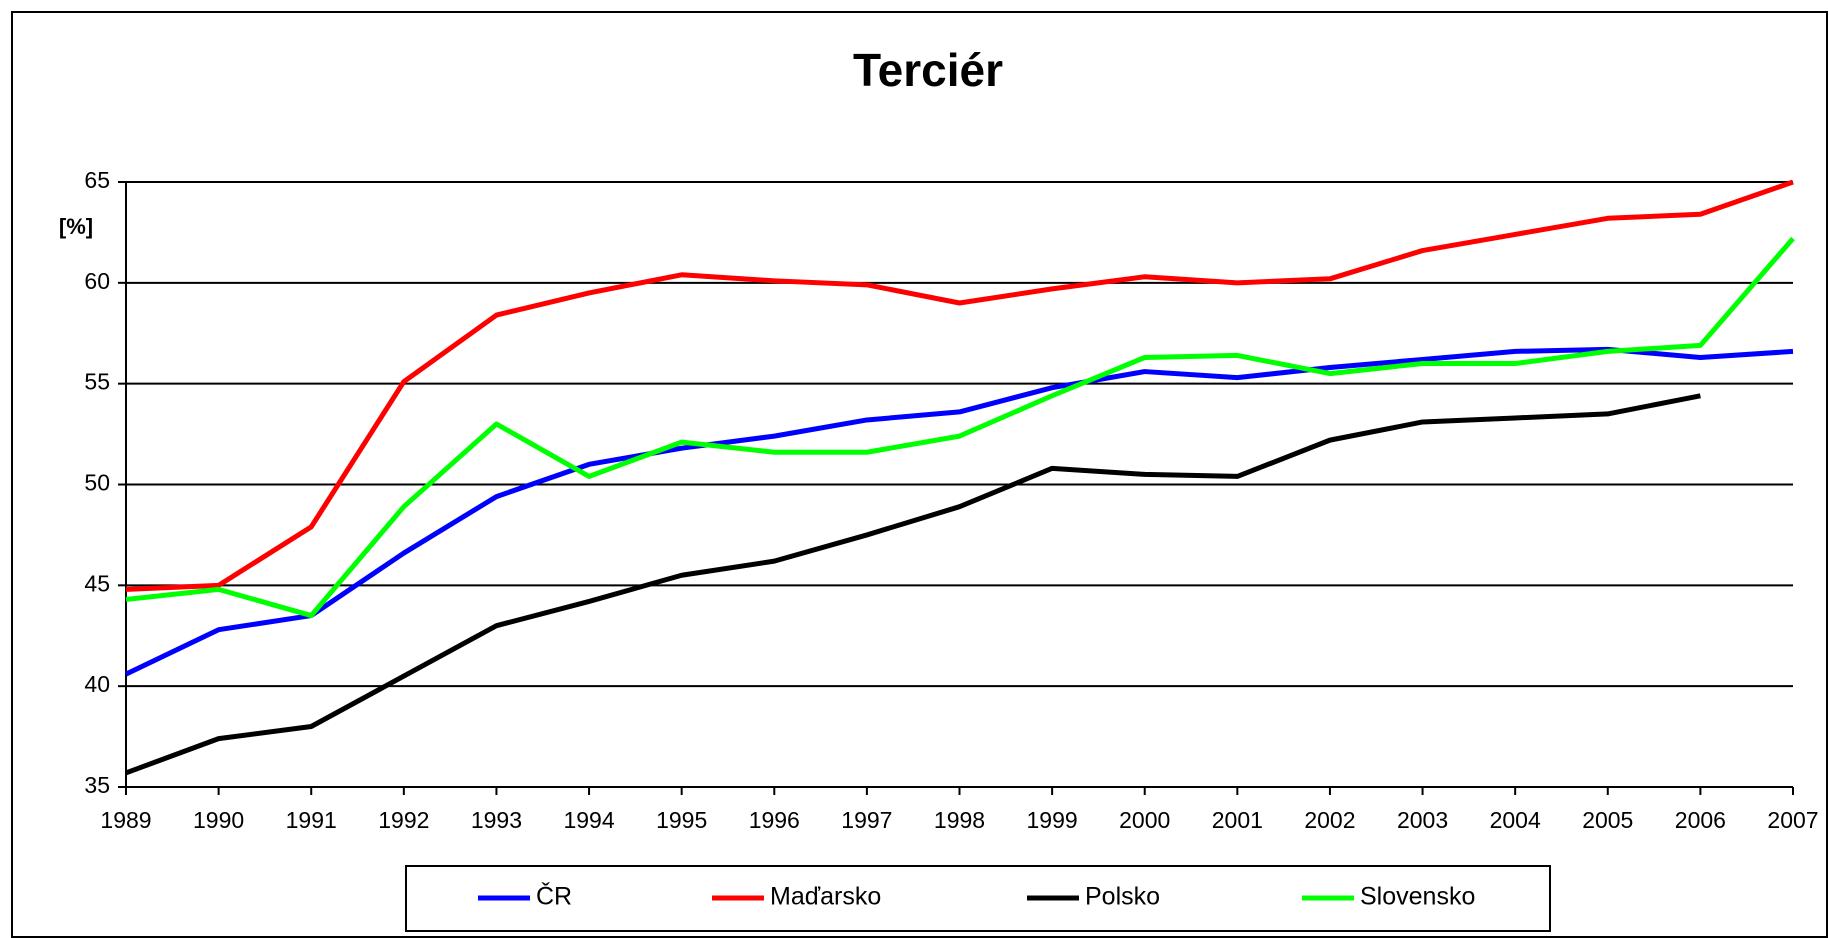  I want to click on legend-label: Polsko, so click(1122, 897).